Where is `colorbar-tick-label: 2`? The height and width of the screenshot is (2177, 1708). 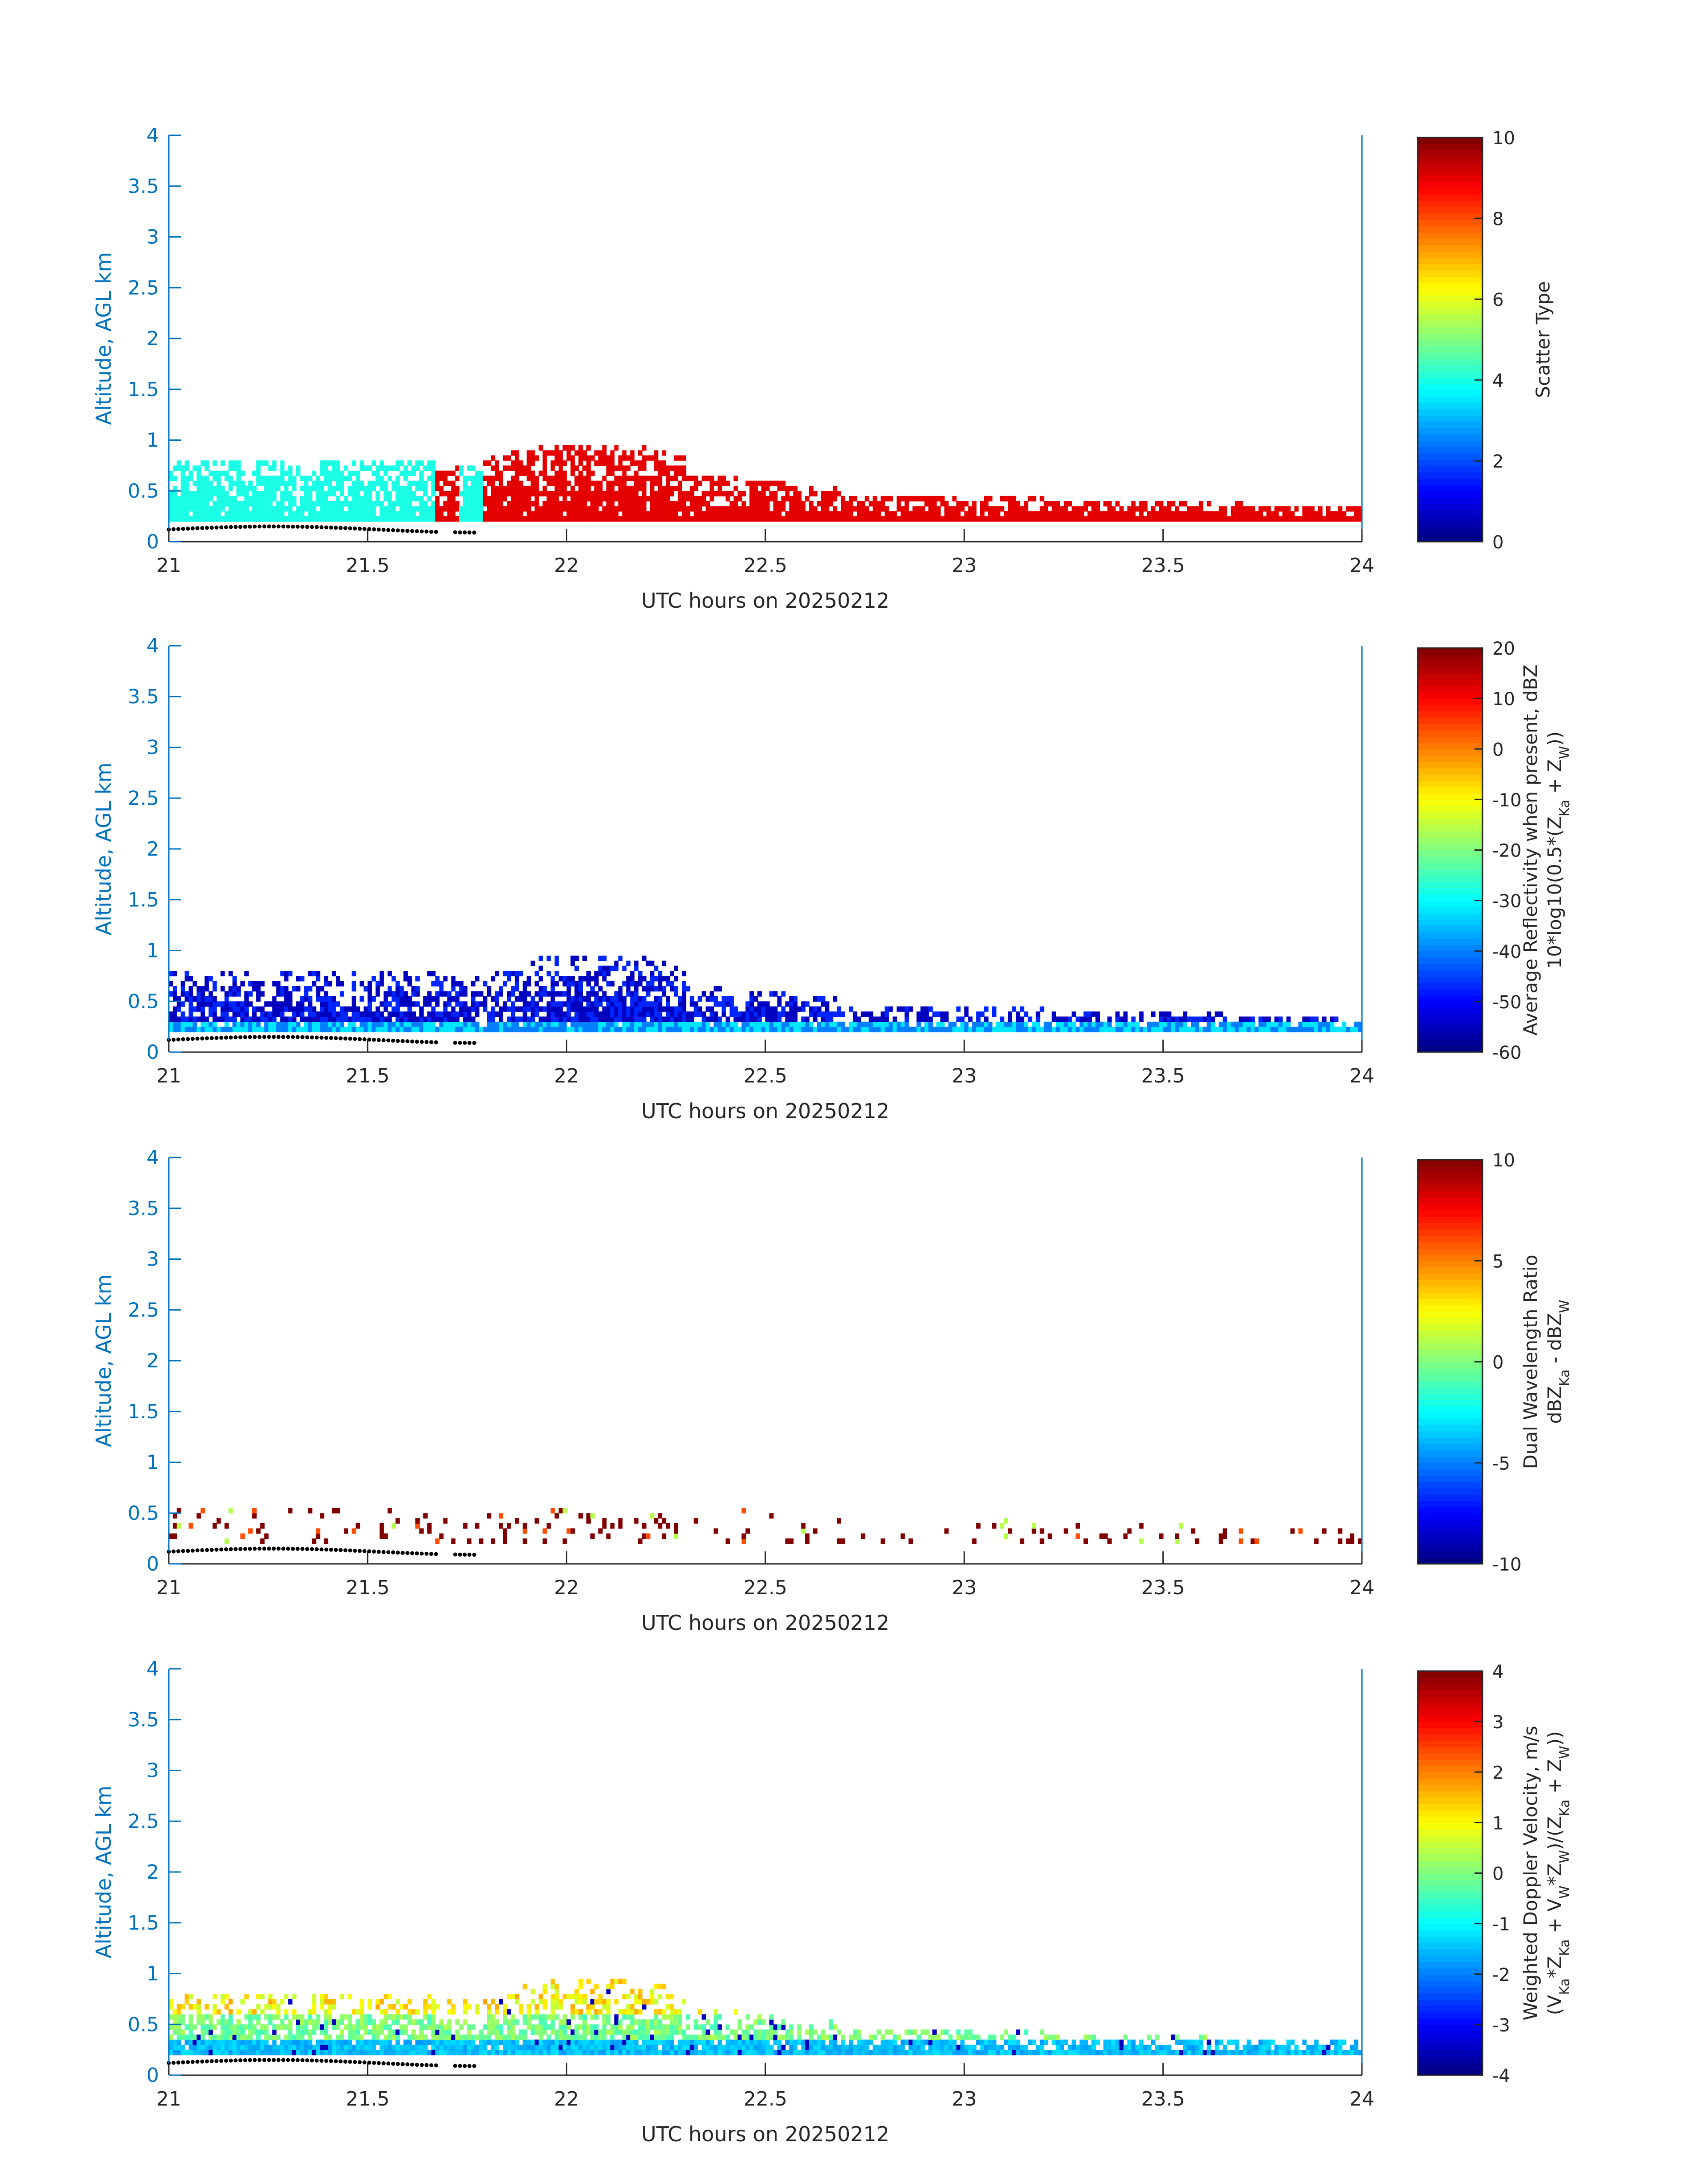 colorbar-tick-label: 2 is located at coordinates (1497, 461).